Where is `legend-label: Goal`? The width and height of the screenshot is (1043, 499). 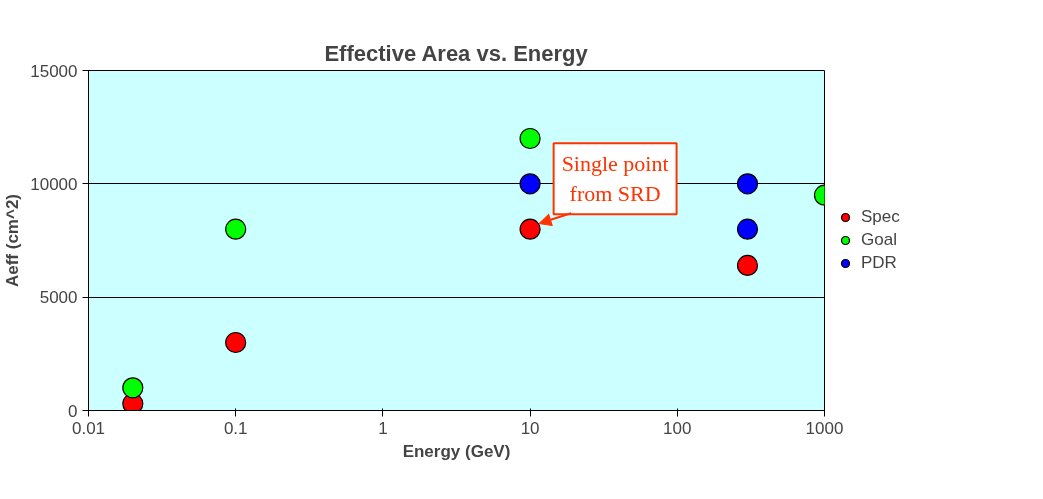
legend-label: Goal is located at coordinates (879, 240).